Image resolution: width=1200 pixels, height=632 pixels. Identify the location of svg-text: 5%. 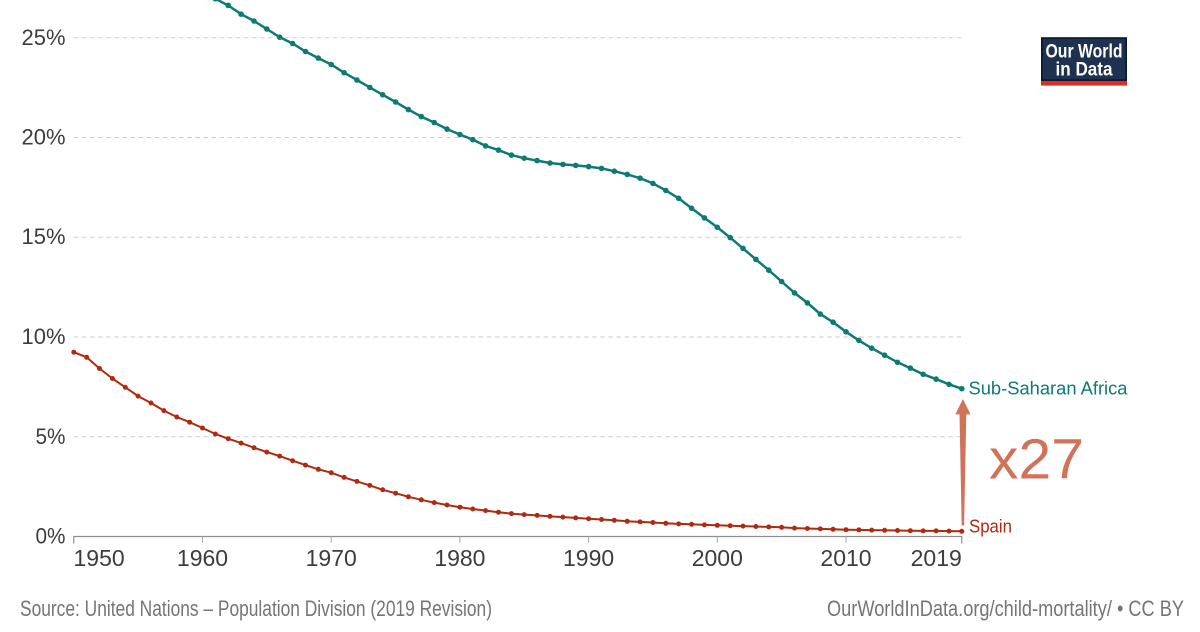
(51, 436).